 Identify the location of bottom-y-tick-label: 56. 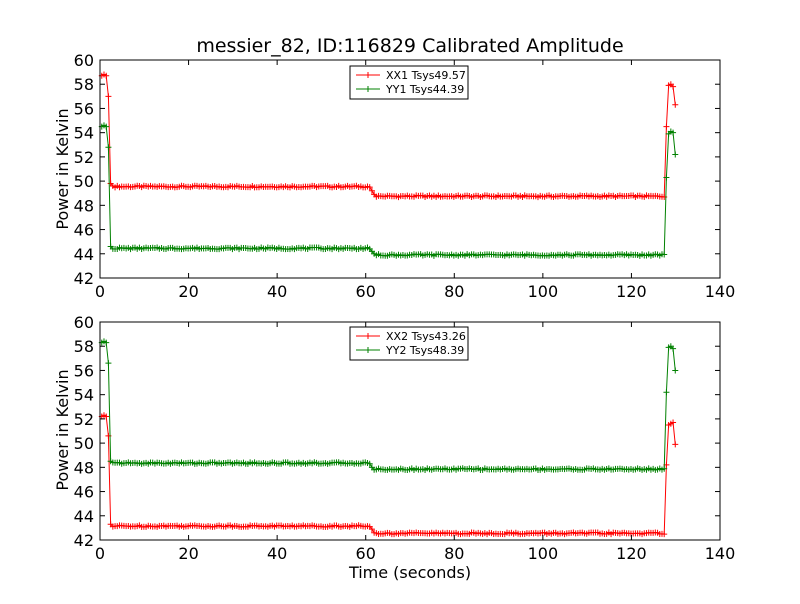
(84, 370).